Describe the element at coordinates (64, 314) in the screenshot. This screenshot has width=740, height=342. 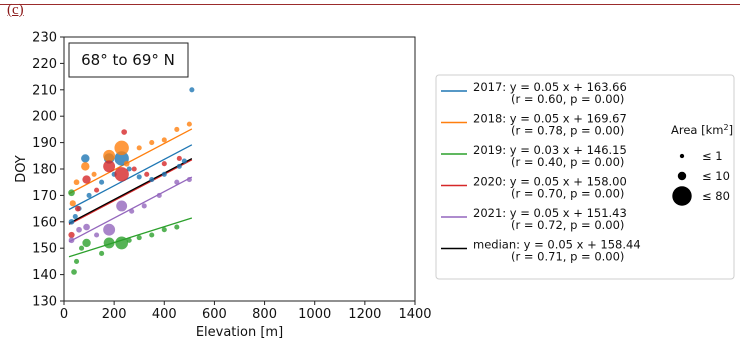
I see `x-tick-label: 0` at that location.